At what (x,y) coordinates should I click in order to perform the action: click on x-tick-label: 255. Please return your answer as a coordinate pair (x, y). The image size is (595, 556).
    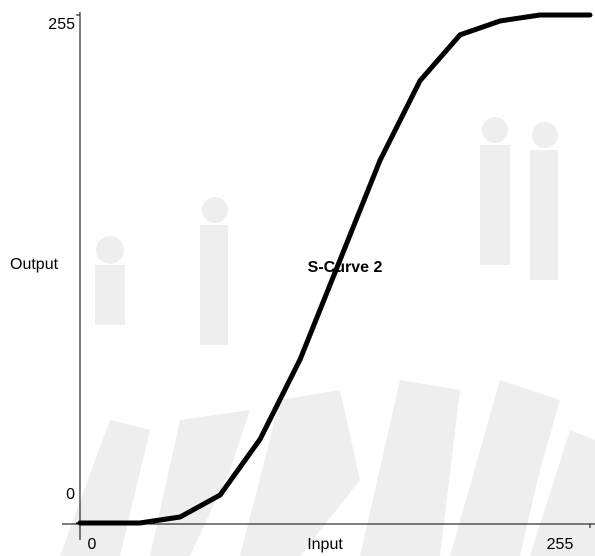
    Looking at the image, I should click on (560, 544).